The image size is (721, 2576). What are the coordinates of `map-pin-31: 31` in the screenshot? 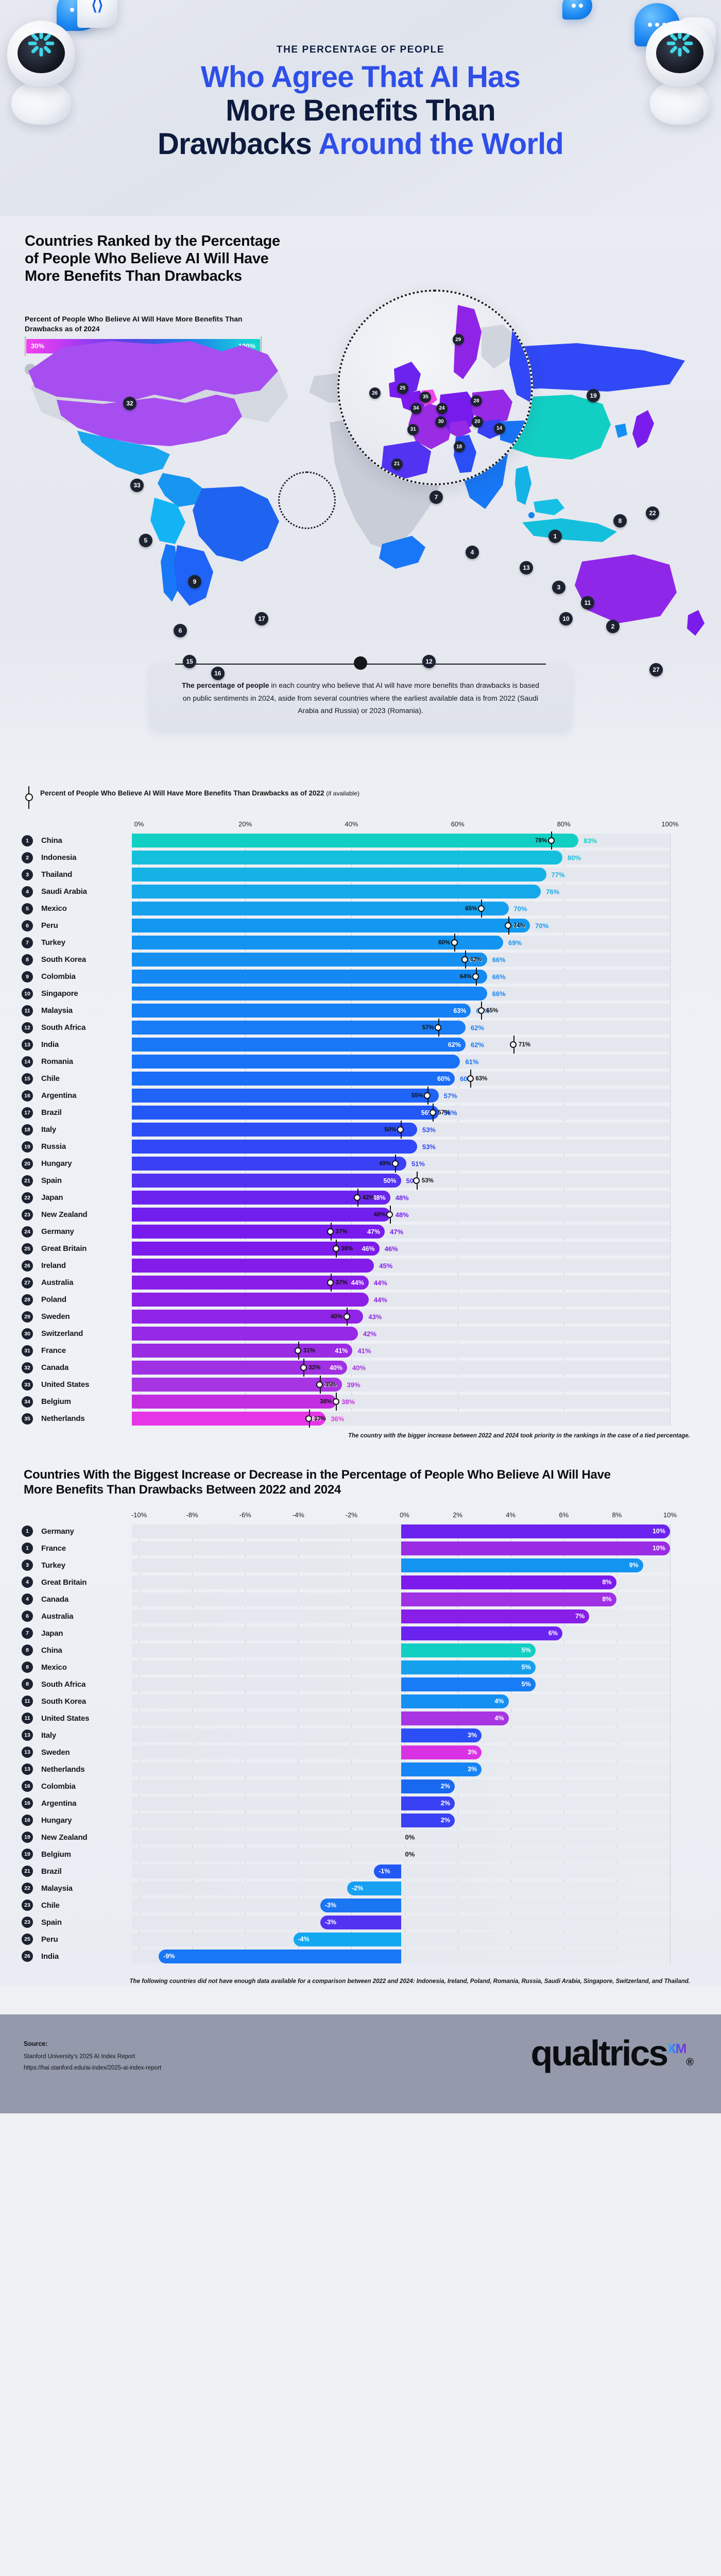 It's located at (413, 429).